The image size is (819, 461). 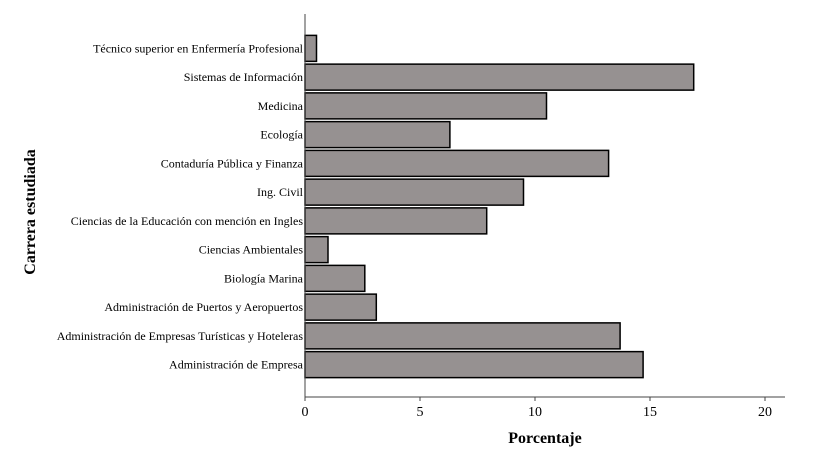 What do you see at coordinates (236, 365) in the screenshot?
I see `category-label: Administración de Empresa` at bounding box center [236, 365].